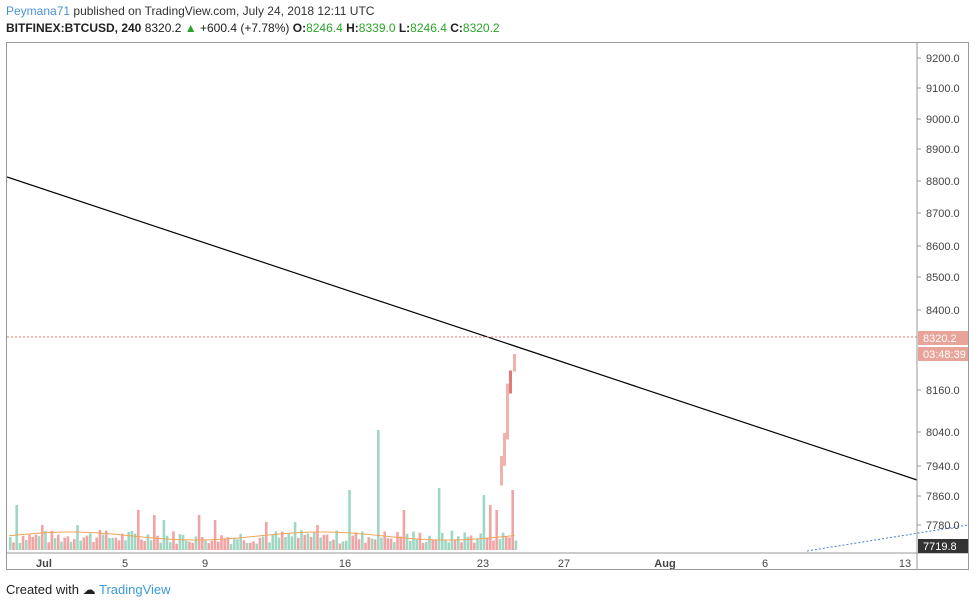 The height and width of the screenshot is (607, 978). I want to click on x-tick-label: 27, so click(564, 563).